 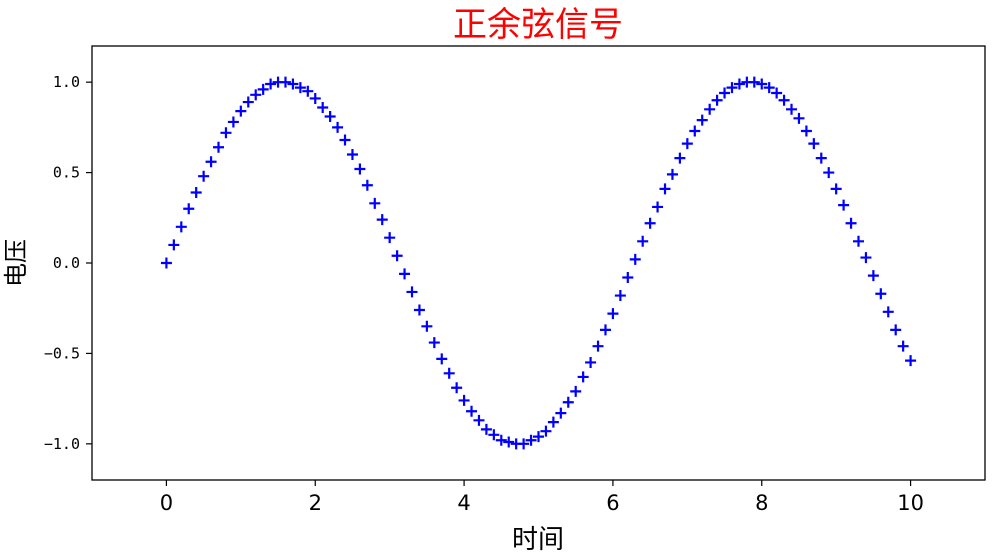 What do you see at coordinates (463, 503) in the screenshot?
I see `x-tick-label: 4` at bounding box center [463, 503].